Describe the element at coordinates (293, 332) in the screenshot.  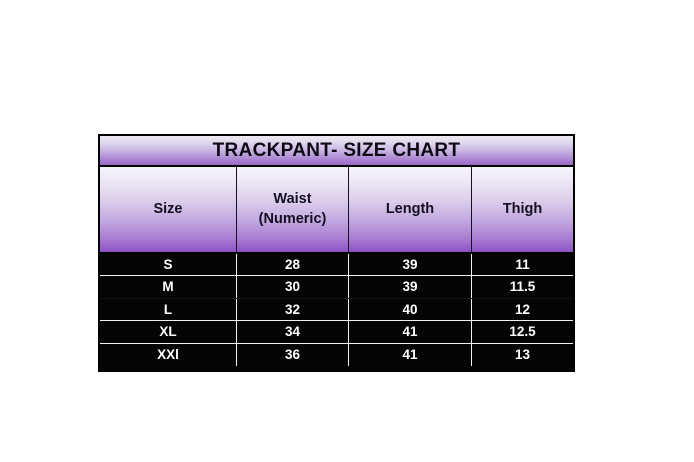
I see `cell-waist: 34` at that location.